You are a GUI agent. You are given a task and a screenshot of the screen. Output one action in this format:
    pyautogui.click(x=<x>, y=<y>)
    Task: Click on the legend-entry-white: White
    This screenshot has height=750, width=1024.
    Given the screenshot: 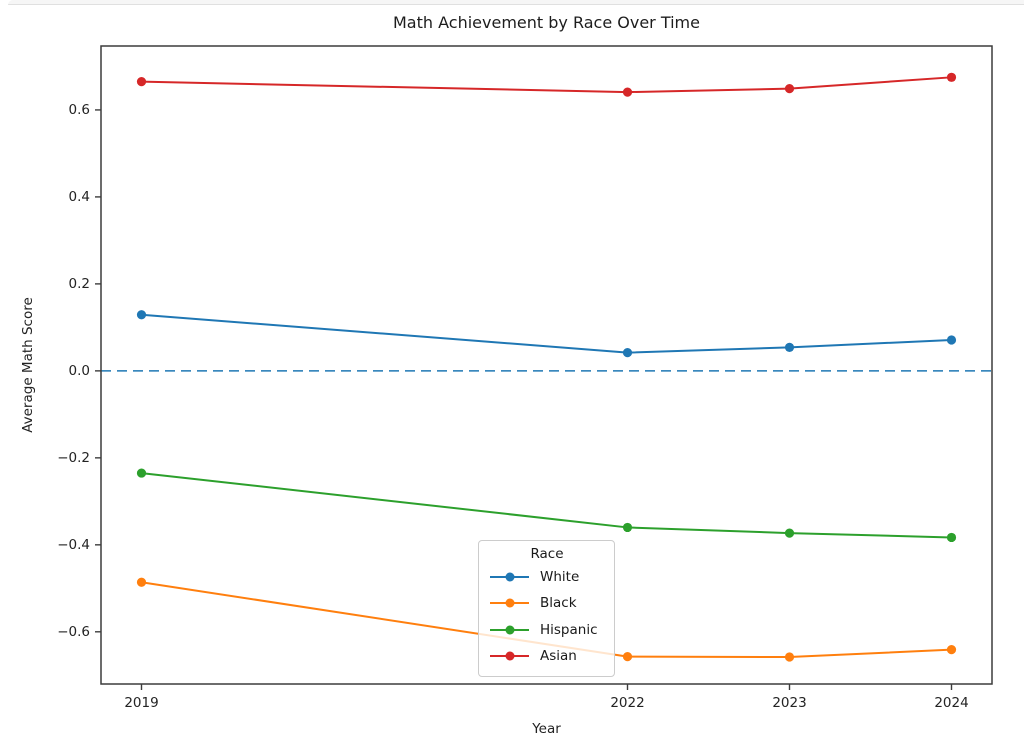 What is the action you would take?
    pyautogui.click(x=547, y=577)
    